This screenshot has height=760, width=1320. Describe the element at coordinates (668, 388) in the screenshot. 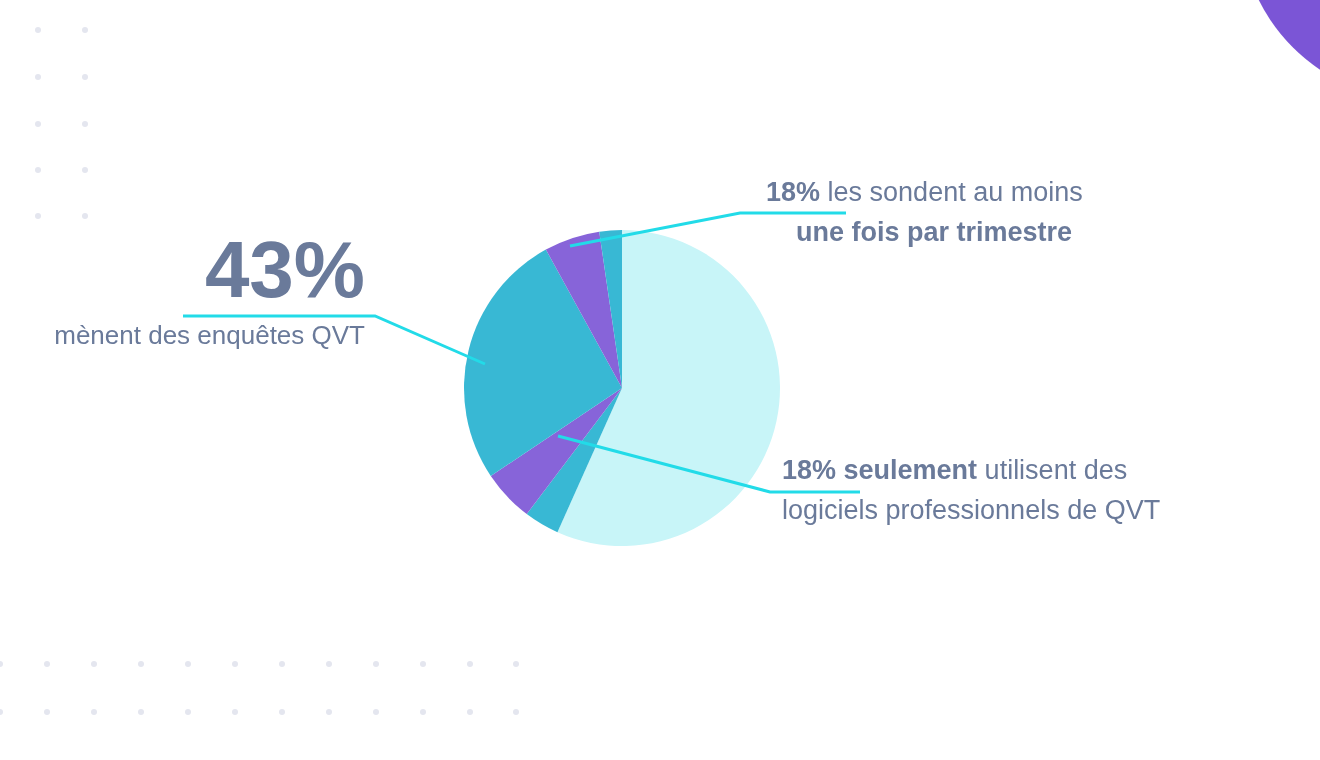

I see `pie-slice` at that location.